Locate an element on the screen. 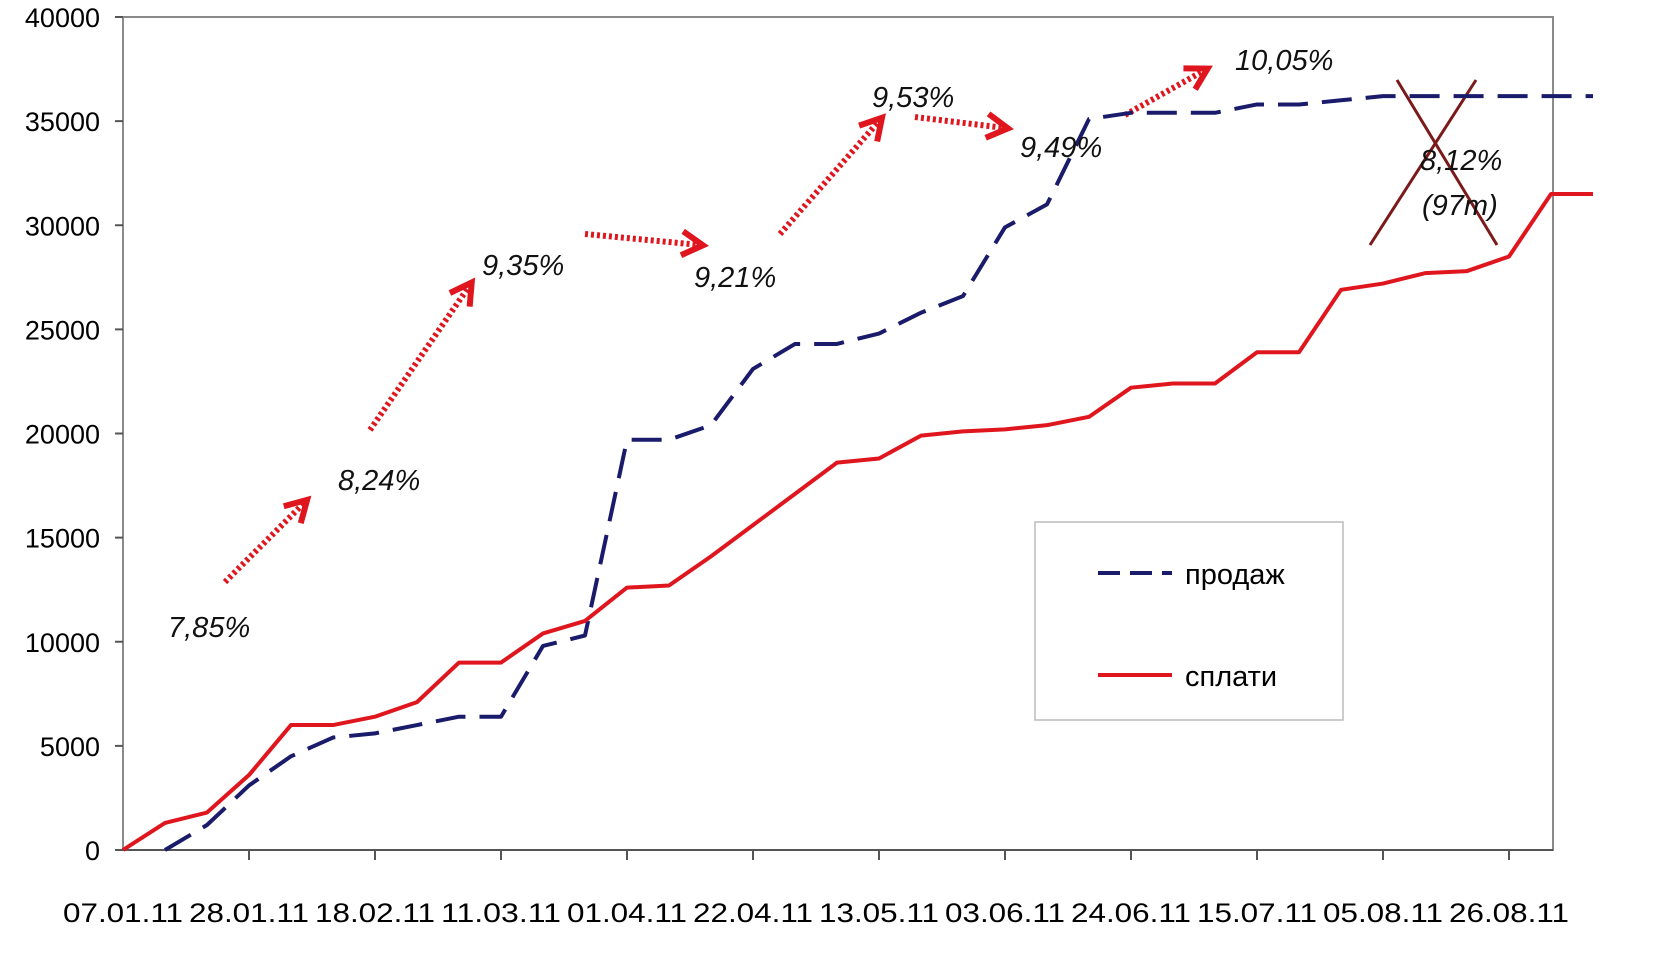  x-tick-label: 01.04.11 is located at coordinates (627, 913).